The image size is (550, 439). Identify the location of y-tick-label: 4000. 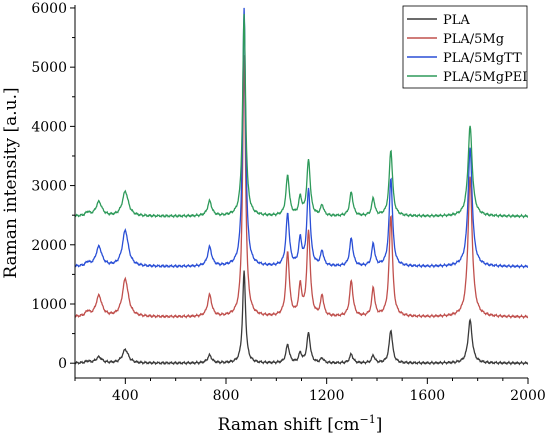
(49, 127).